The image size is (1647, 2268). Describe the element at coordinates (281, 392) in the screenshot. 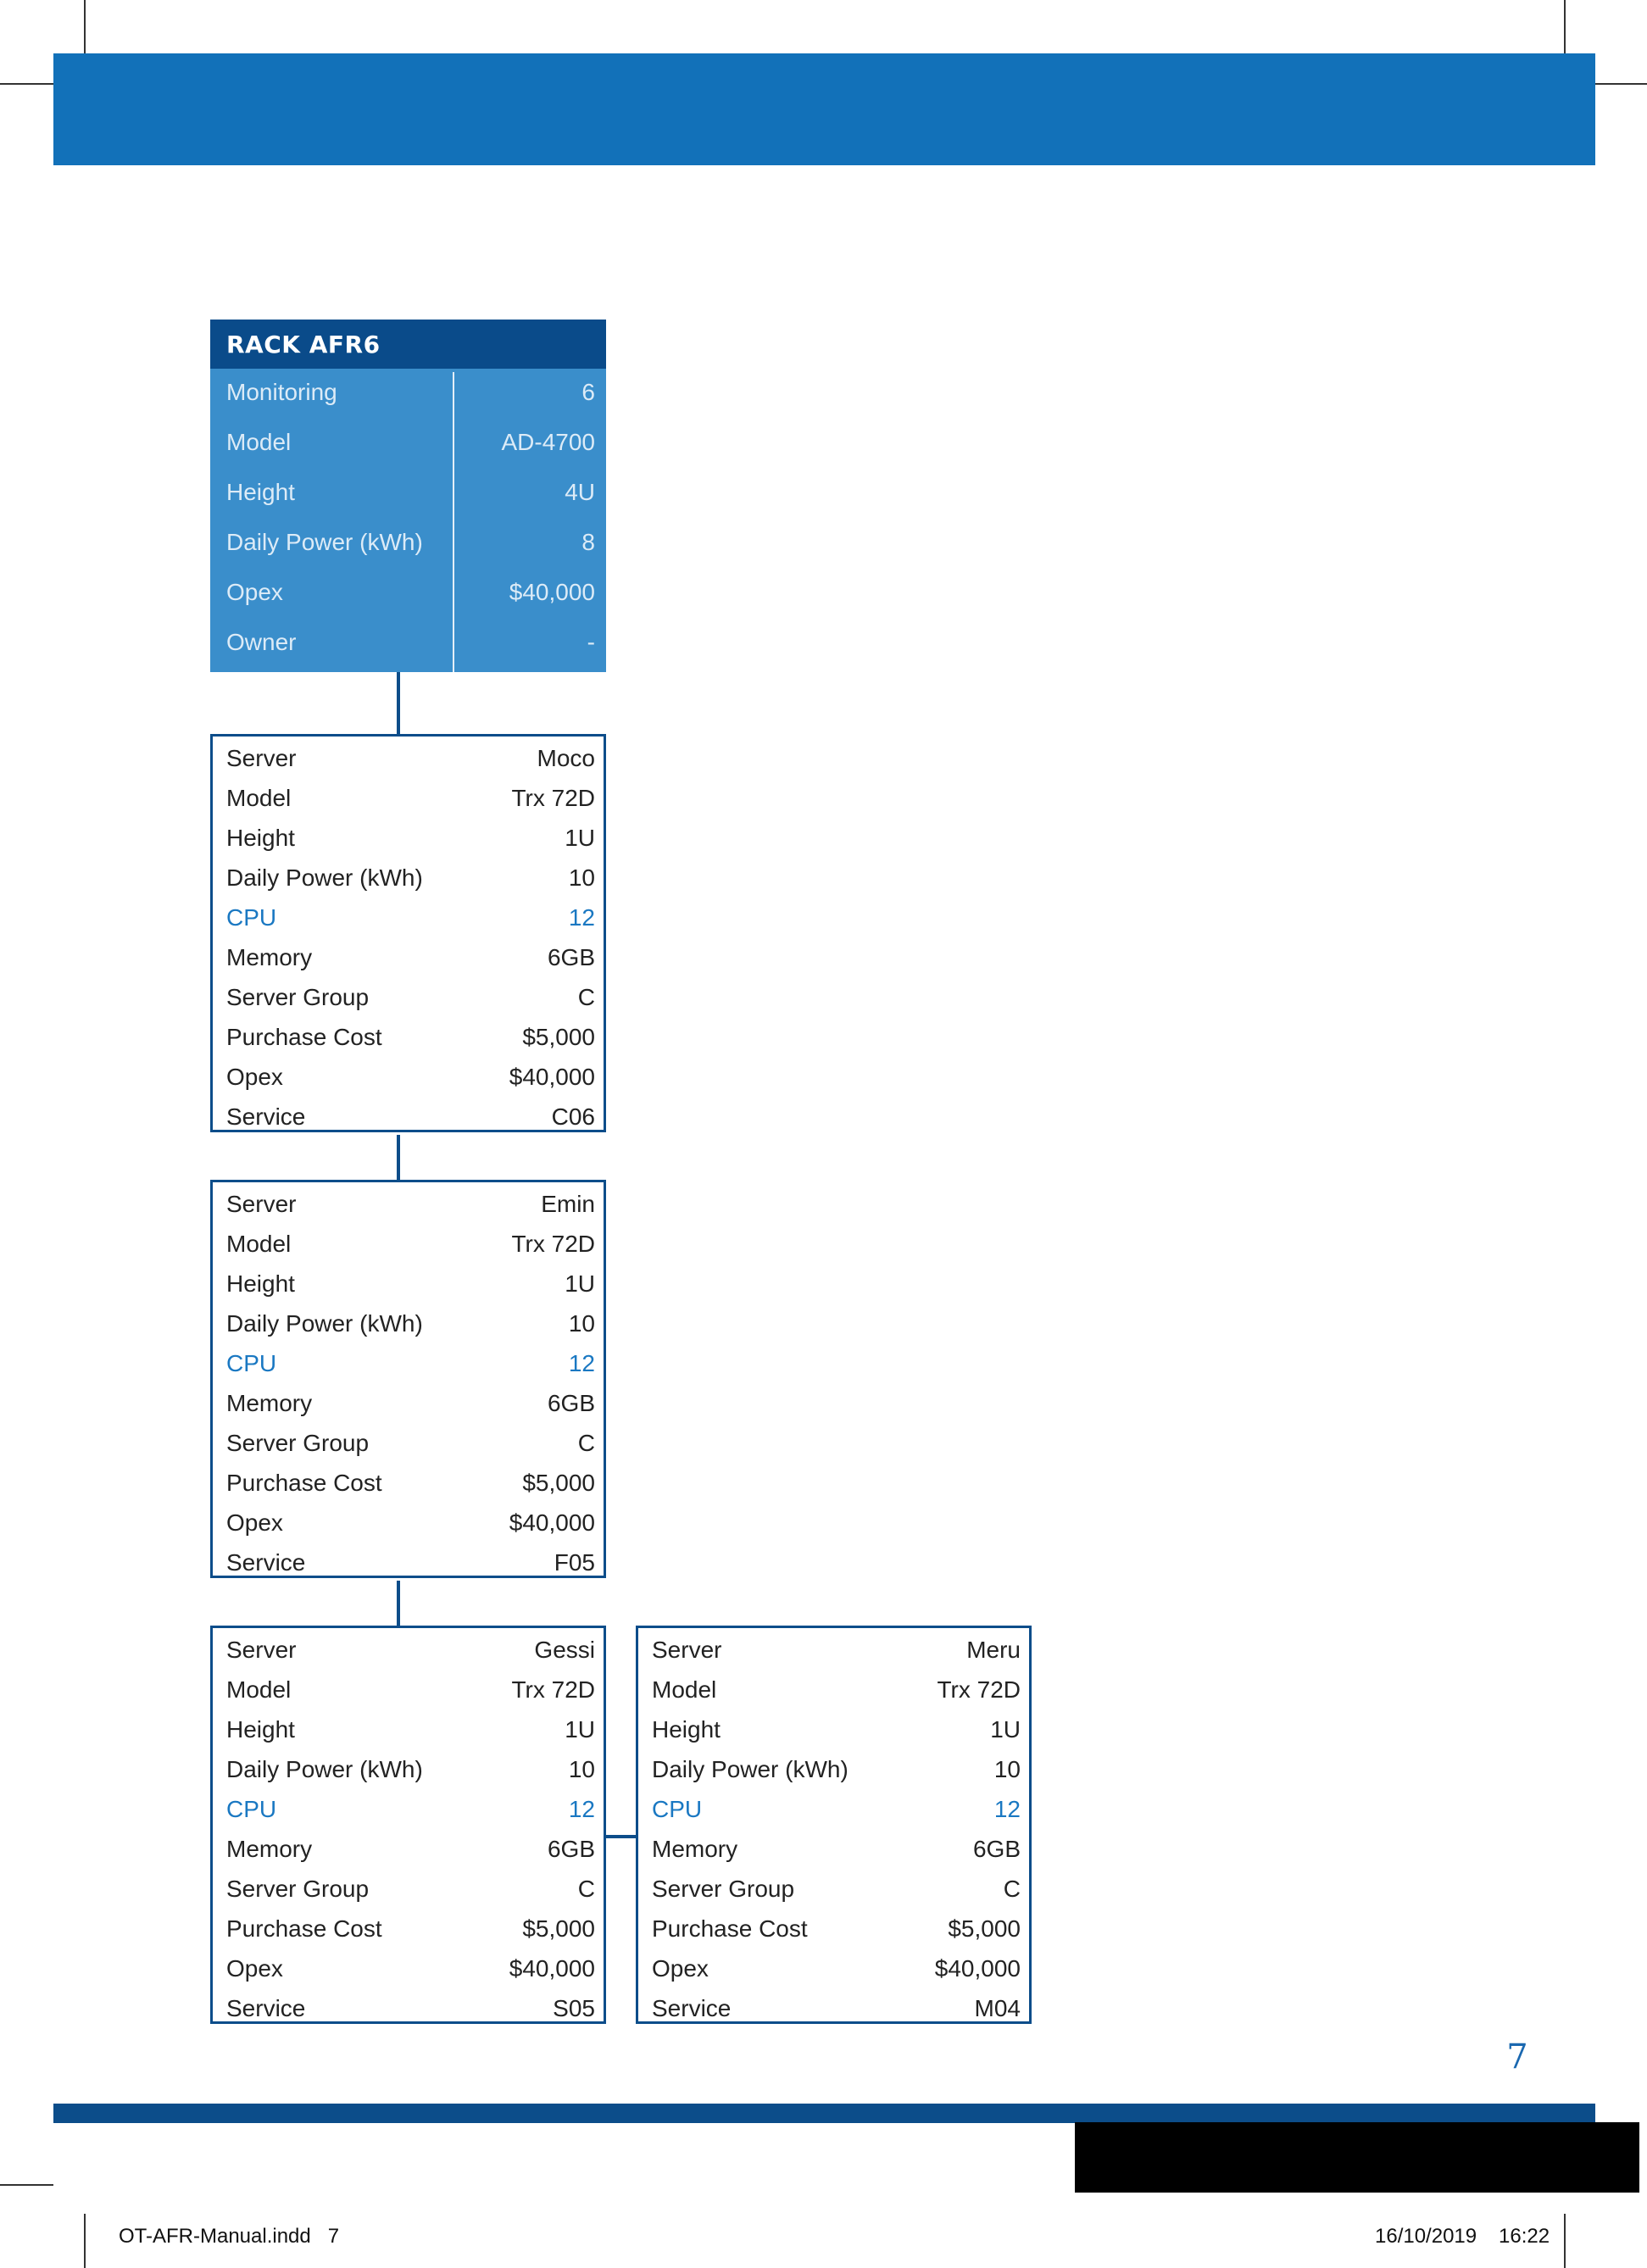

I see `rack-row-label: Monitoring` at that location.